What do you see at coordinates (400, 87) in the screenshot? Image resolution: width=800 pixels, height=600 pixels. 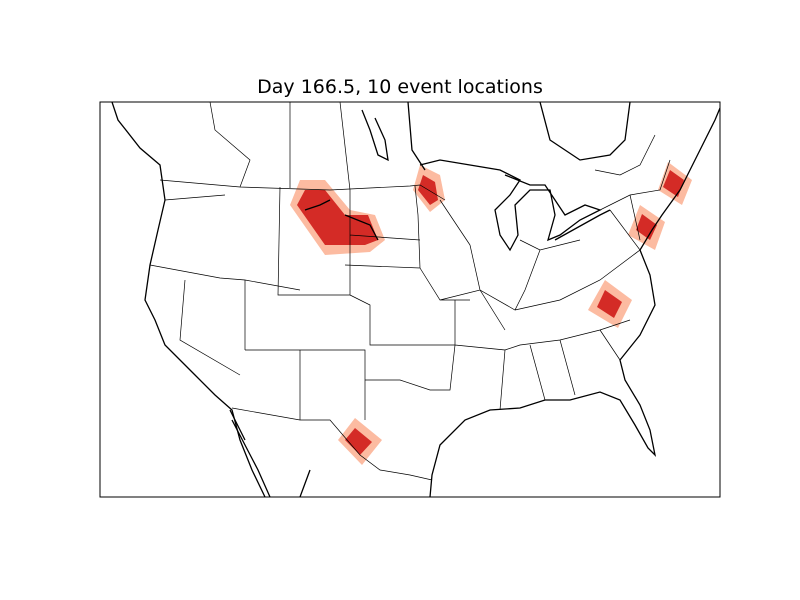 I see `map-title: Day 166.5, 10 event locations` at bounding box center [400, 87].